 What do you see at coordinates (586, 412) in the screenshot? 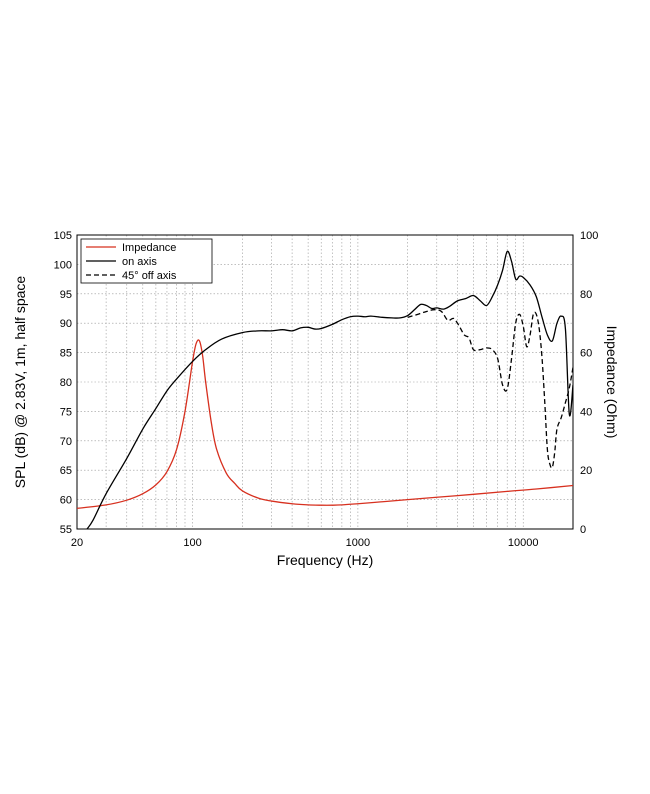
I see `y2-tick-label: 40` at bounding box center [586, 412].